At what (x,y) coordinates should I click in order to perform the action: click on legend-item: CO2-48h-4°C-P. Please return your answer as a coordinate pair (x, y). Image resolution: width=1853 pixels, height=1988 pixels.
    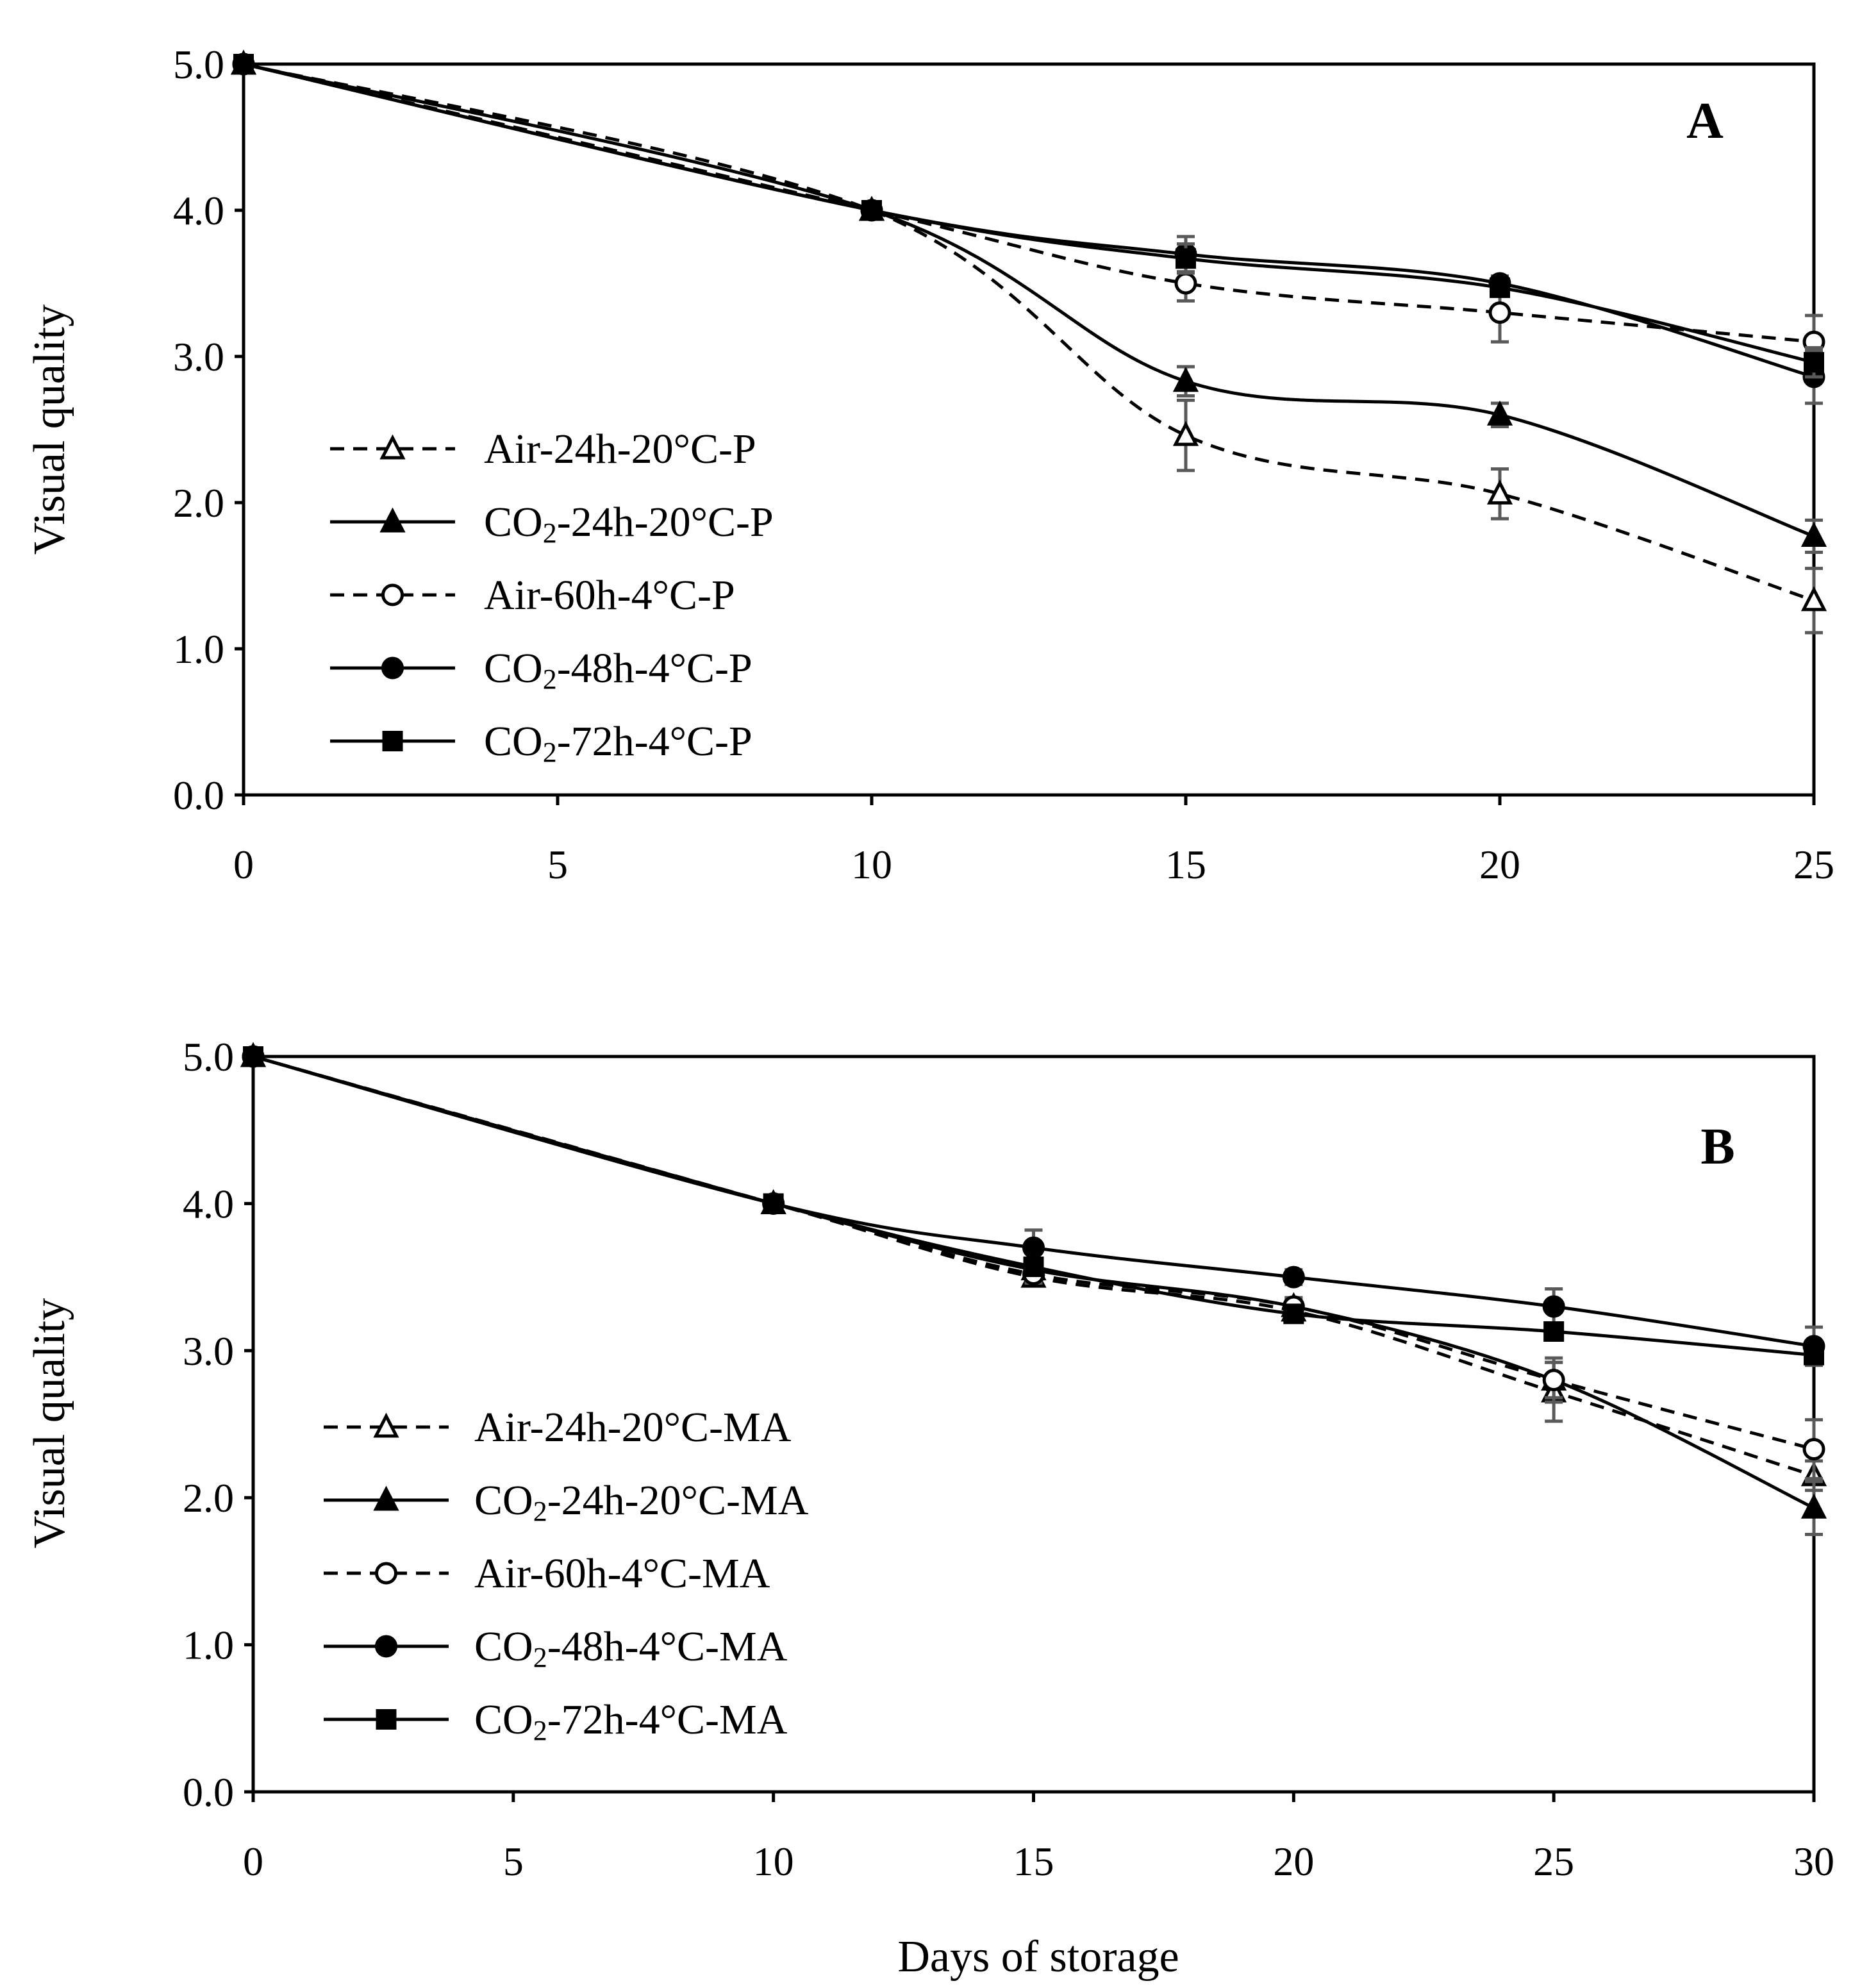
    Looking at the image, I should click on (541, 670).